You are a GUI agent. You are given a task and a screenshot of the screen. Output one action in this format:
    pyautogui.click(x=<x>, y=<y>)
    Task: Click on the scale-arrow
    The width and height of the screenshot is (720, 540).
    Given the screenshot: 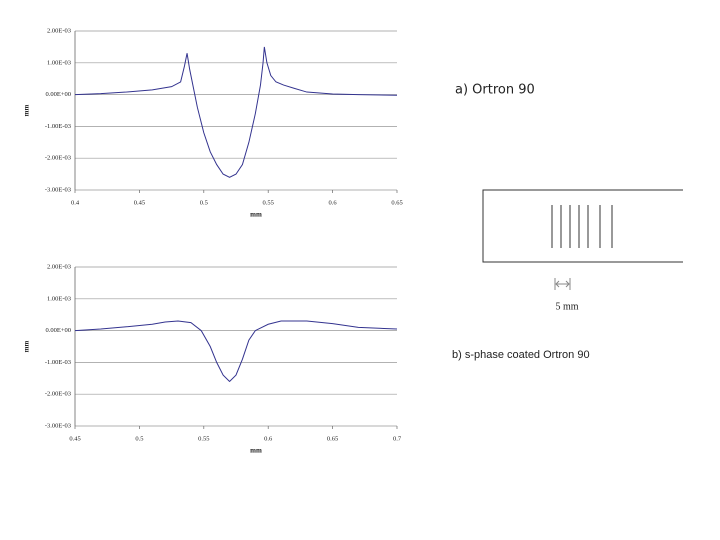 What is the action you would take?
    pyautogui.click(x=562, y=284)
    